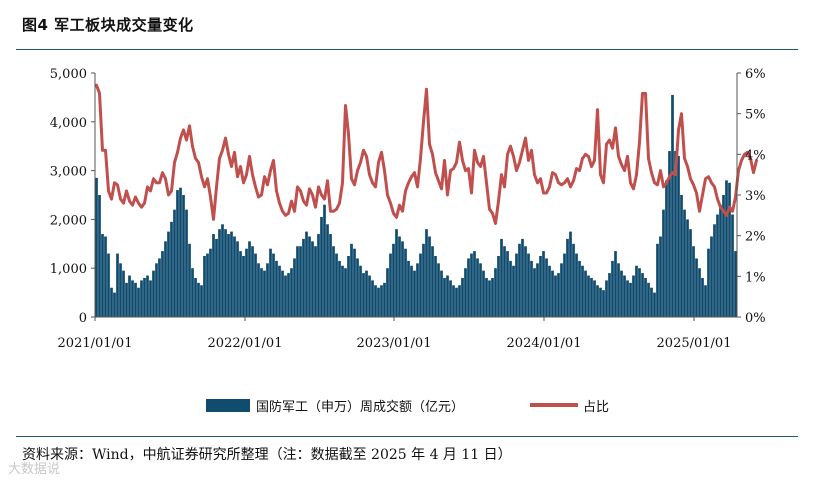  What do you see at coordinates (755, 196) in the screenshot?
I see `right-tick-label: 3%` at bounding box center [755, 196].